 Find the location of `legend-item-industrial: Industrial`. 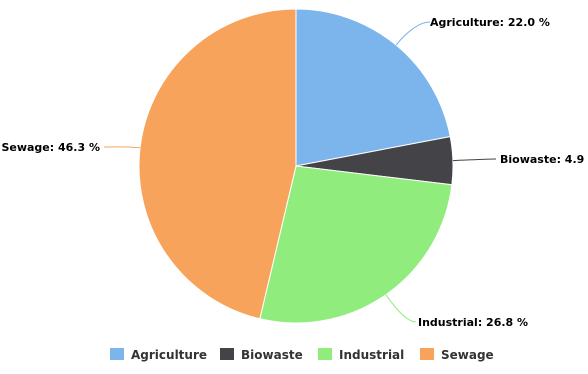

legend-item-industrial: Industrial is located at coordinates (361, 355).